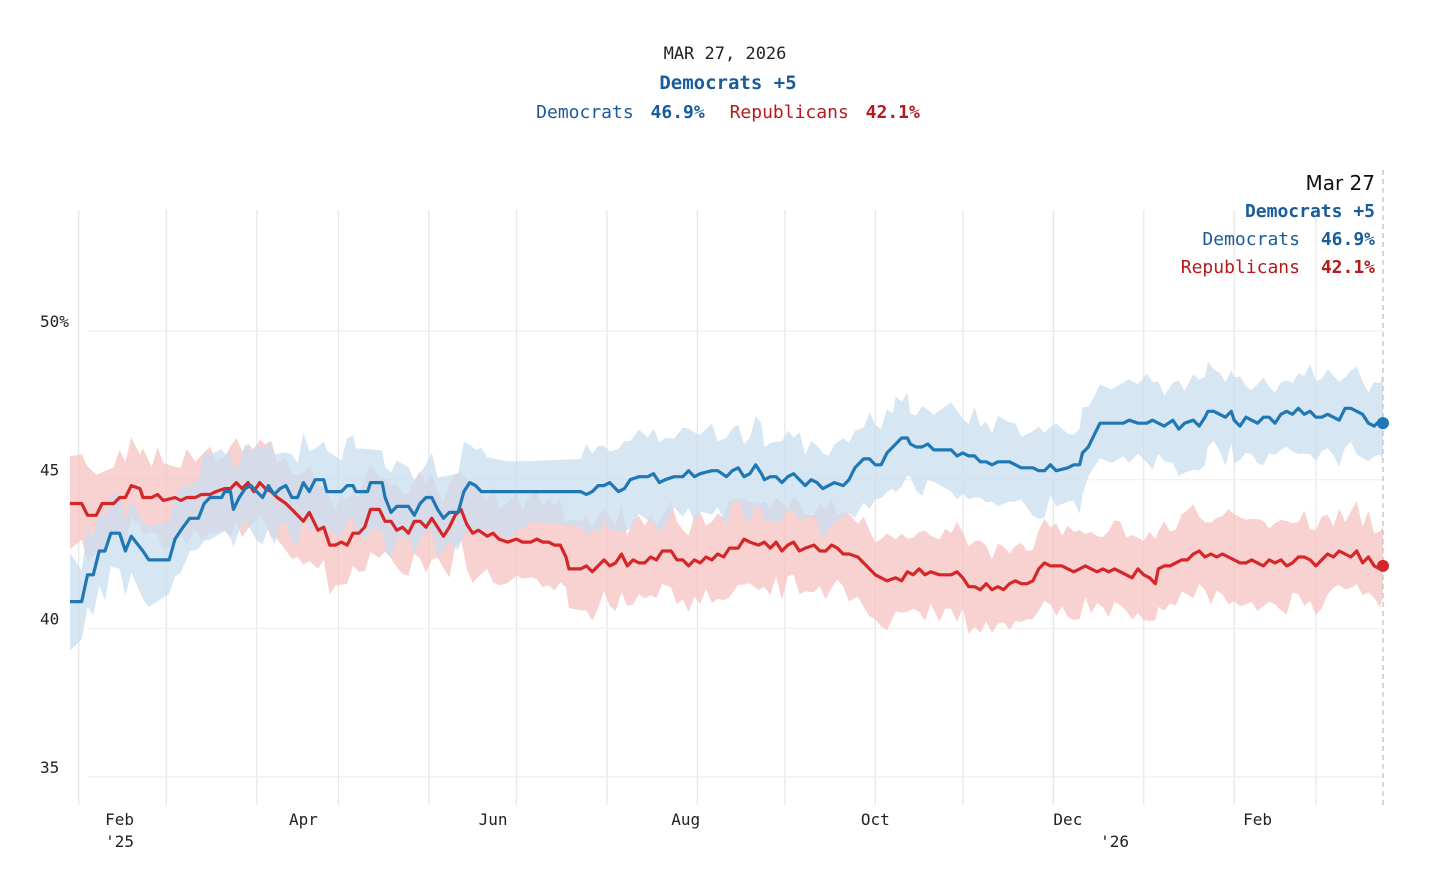  I want to click on header-values: Democrats 46.9% Republicans 42.1%, so click(728, 112).